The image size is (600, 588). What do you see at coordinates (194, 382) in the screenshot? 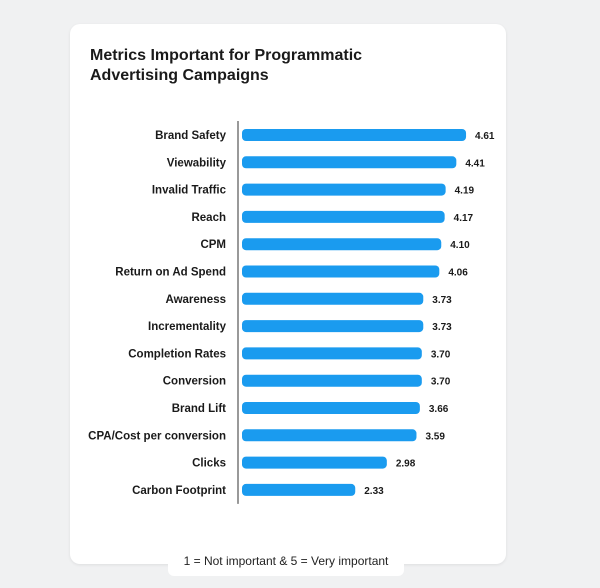
I see `category-label: Conversion` at bounding box center [194, 382].